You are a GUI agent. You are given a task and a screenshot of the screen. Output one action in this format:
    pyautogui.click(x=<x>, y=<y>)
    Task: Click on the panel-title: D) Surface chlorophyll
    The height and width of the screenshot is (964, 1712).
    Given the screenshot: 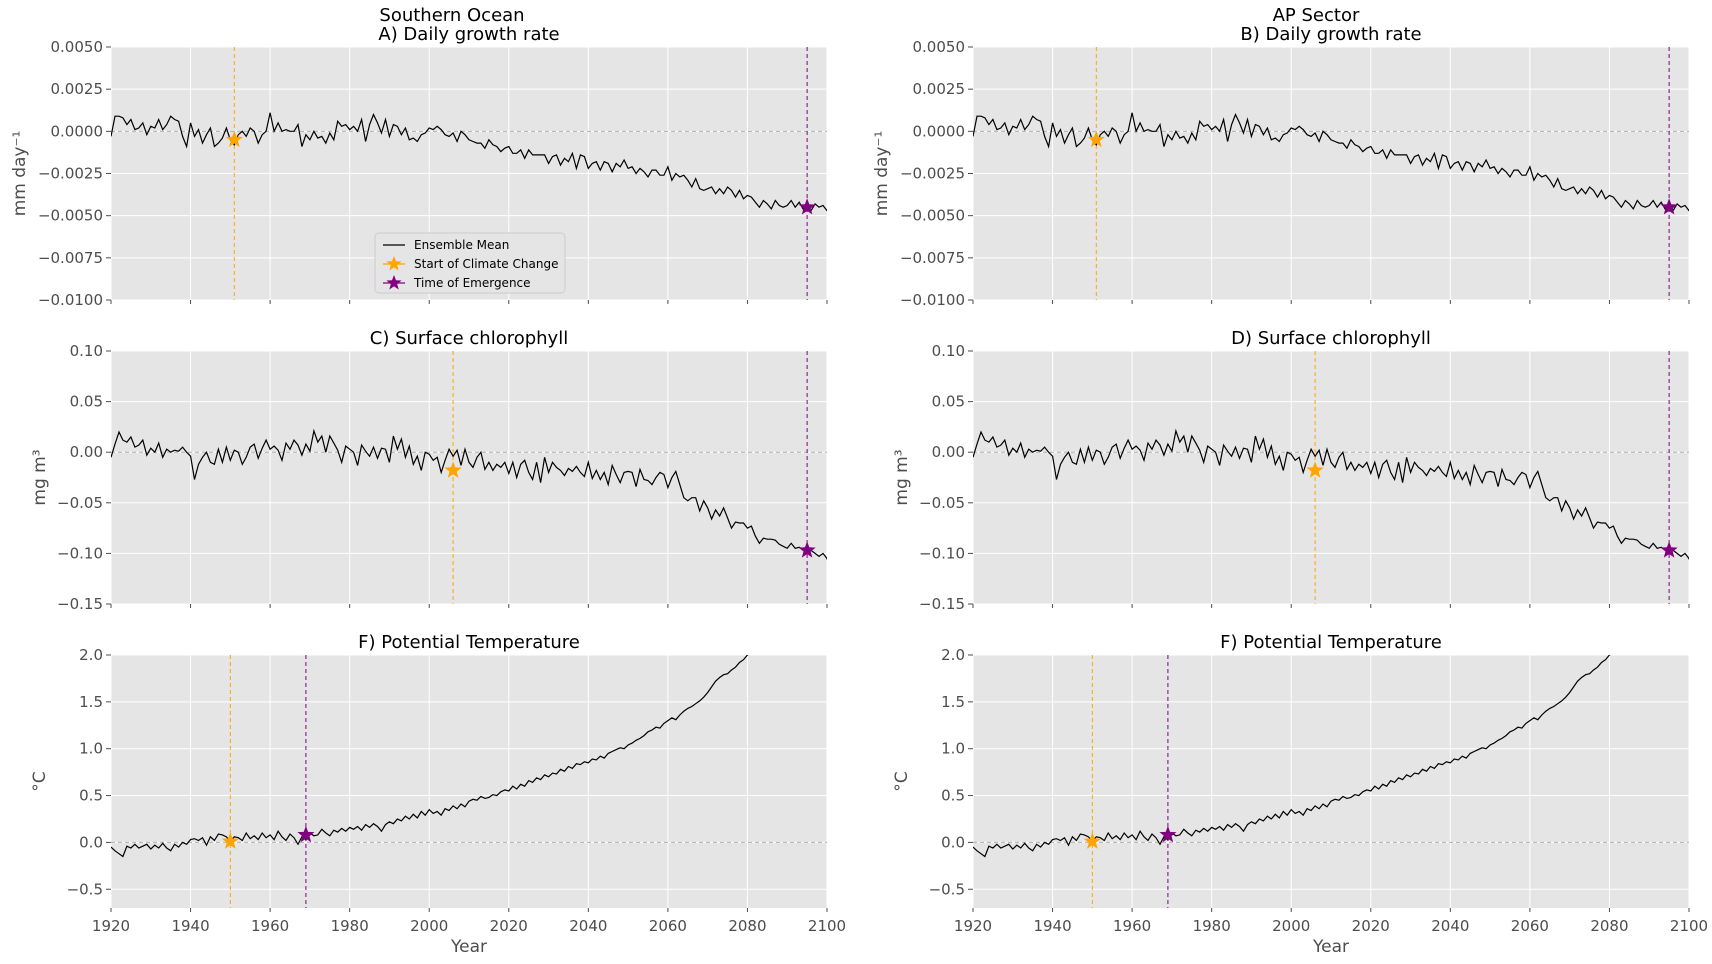 What is the action you would take?
    pyautogui.click(x=1331, y=338)
    